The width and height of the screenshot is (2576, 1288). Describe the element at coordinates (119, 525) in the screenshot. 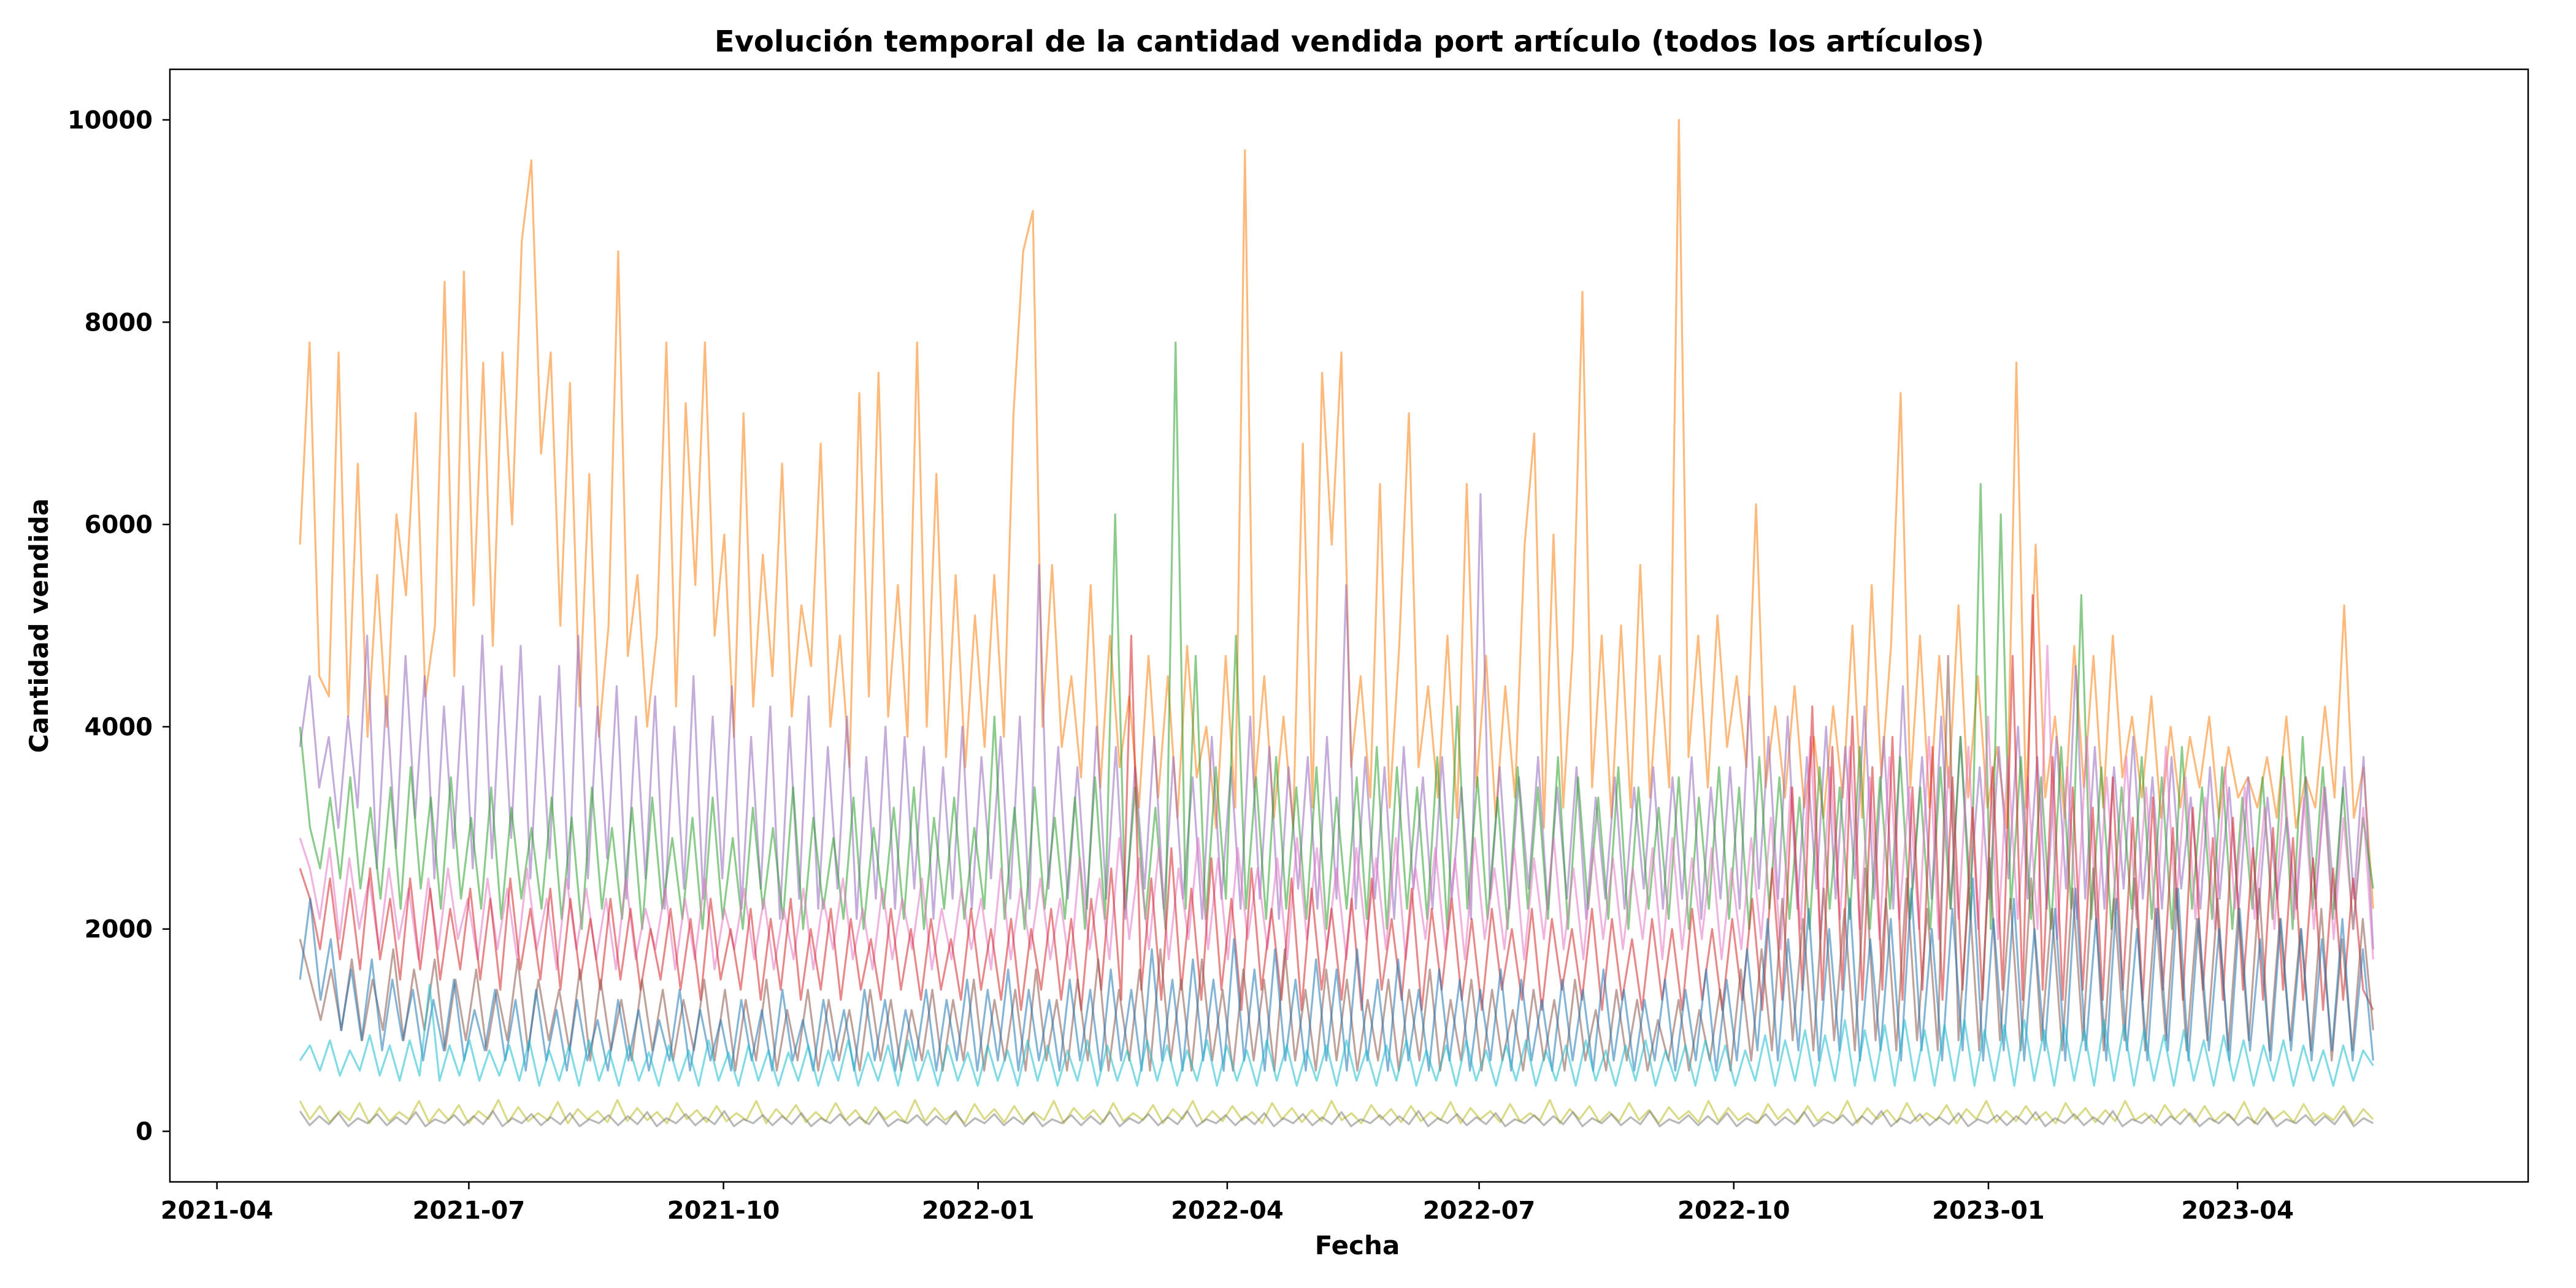

I see `y-tick-label: 6000` at that location.